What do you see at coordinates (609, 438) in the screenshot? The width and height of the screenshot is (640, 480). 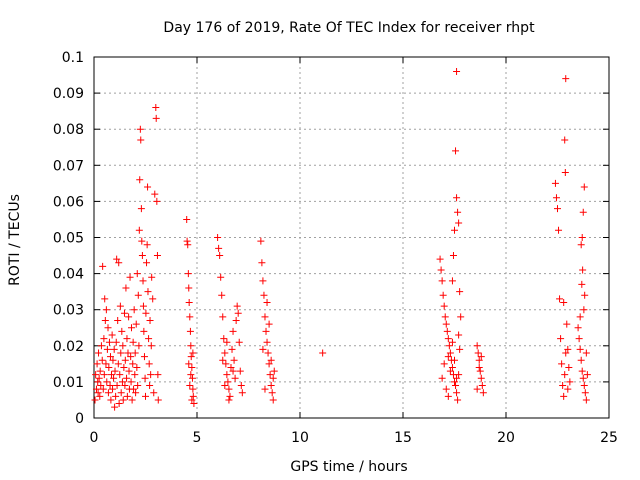 I see `x-tick-label: 25` at bounding box center [609, 438].